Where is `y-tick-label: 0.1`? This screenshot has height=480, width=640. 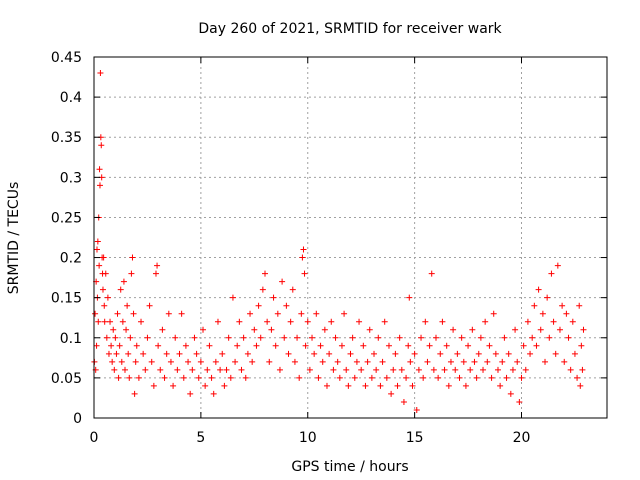
y-tick-label: 0.1 is located at coordinates (71, 339).